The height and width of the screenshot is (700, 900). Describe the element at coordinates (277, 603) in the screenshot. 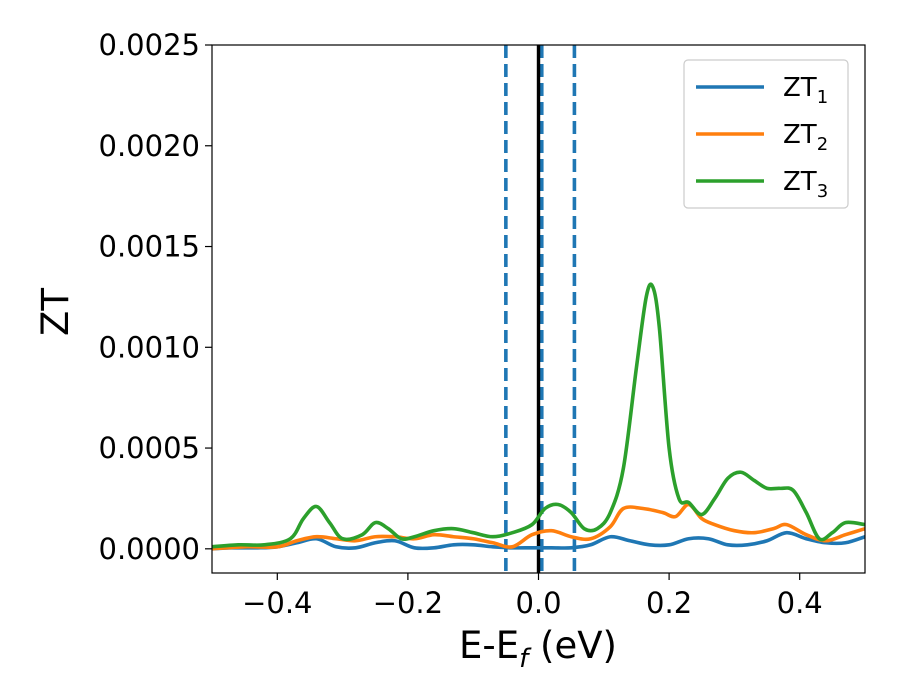

I see `x-tick-label: −0.4` at that location.